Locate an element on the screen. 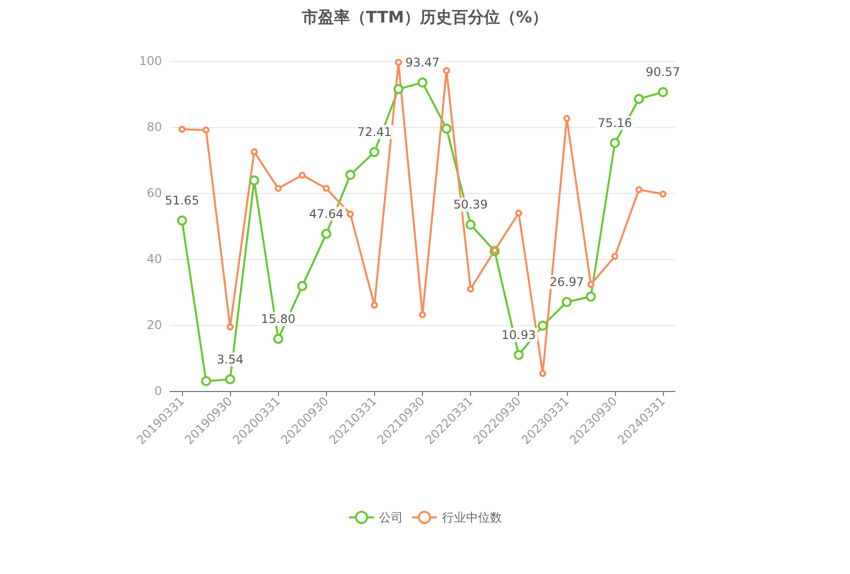 The width and height of the screenshot is (850, 574). data-label: 50.39 is located at coordinates (470, 205).